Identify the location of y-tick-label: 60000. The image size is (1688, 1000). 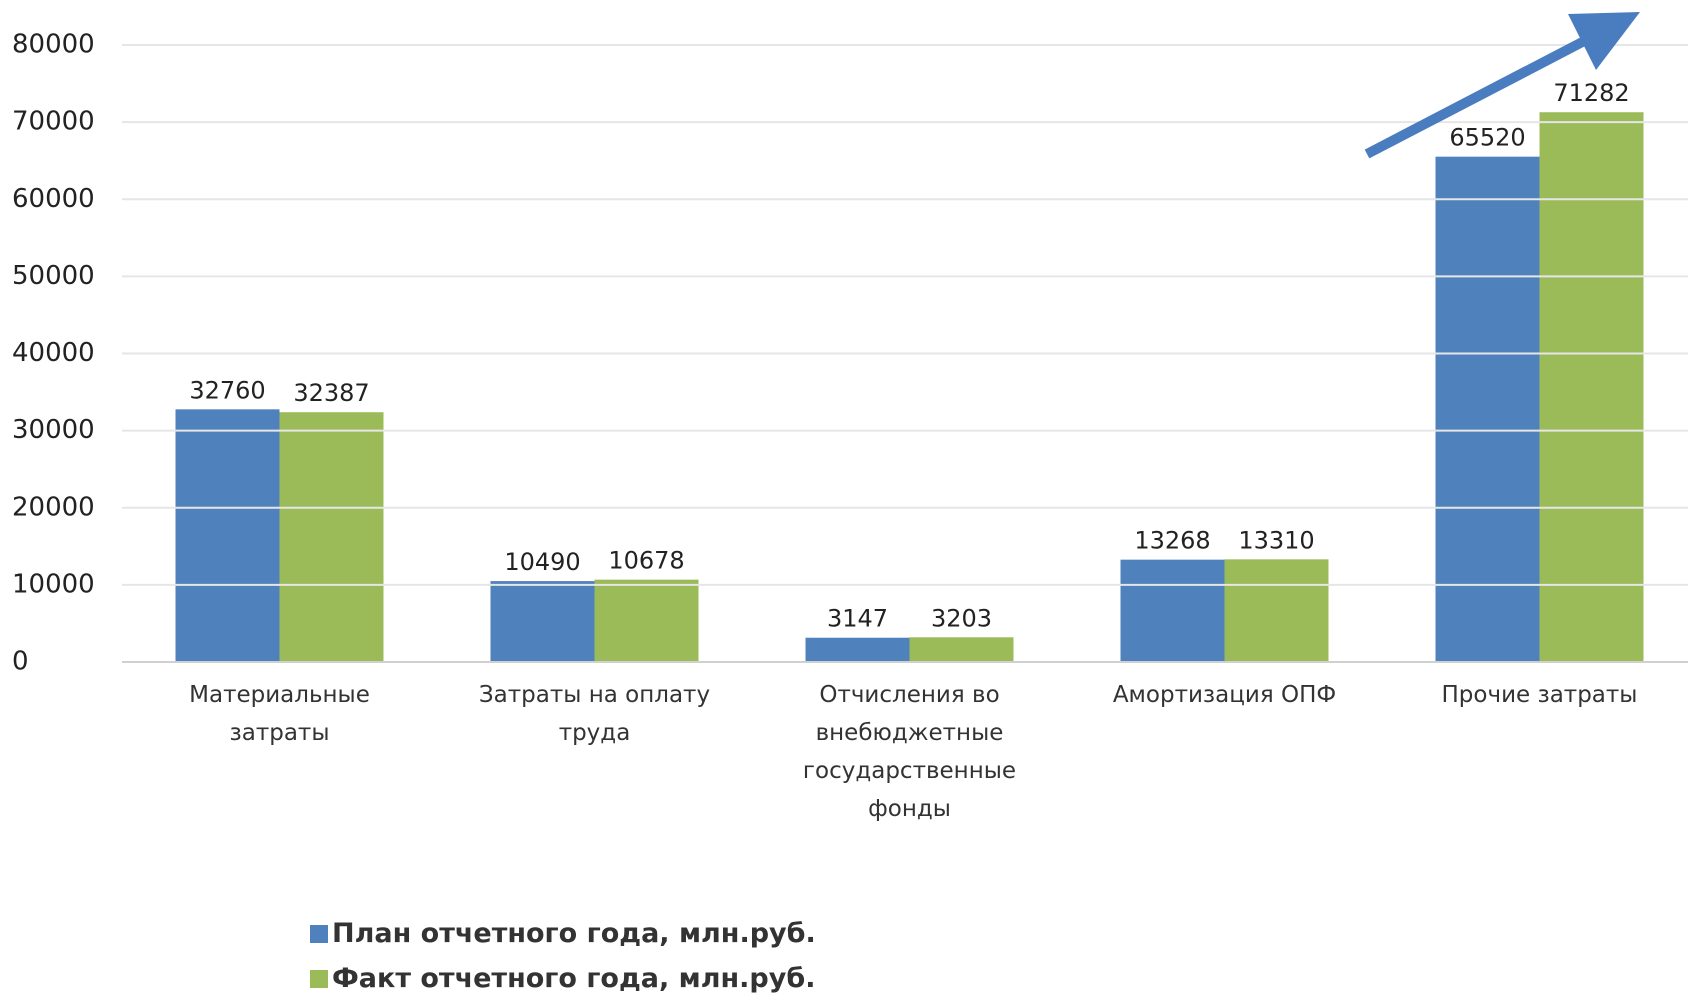
(53, 199).